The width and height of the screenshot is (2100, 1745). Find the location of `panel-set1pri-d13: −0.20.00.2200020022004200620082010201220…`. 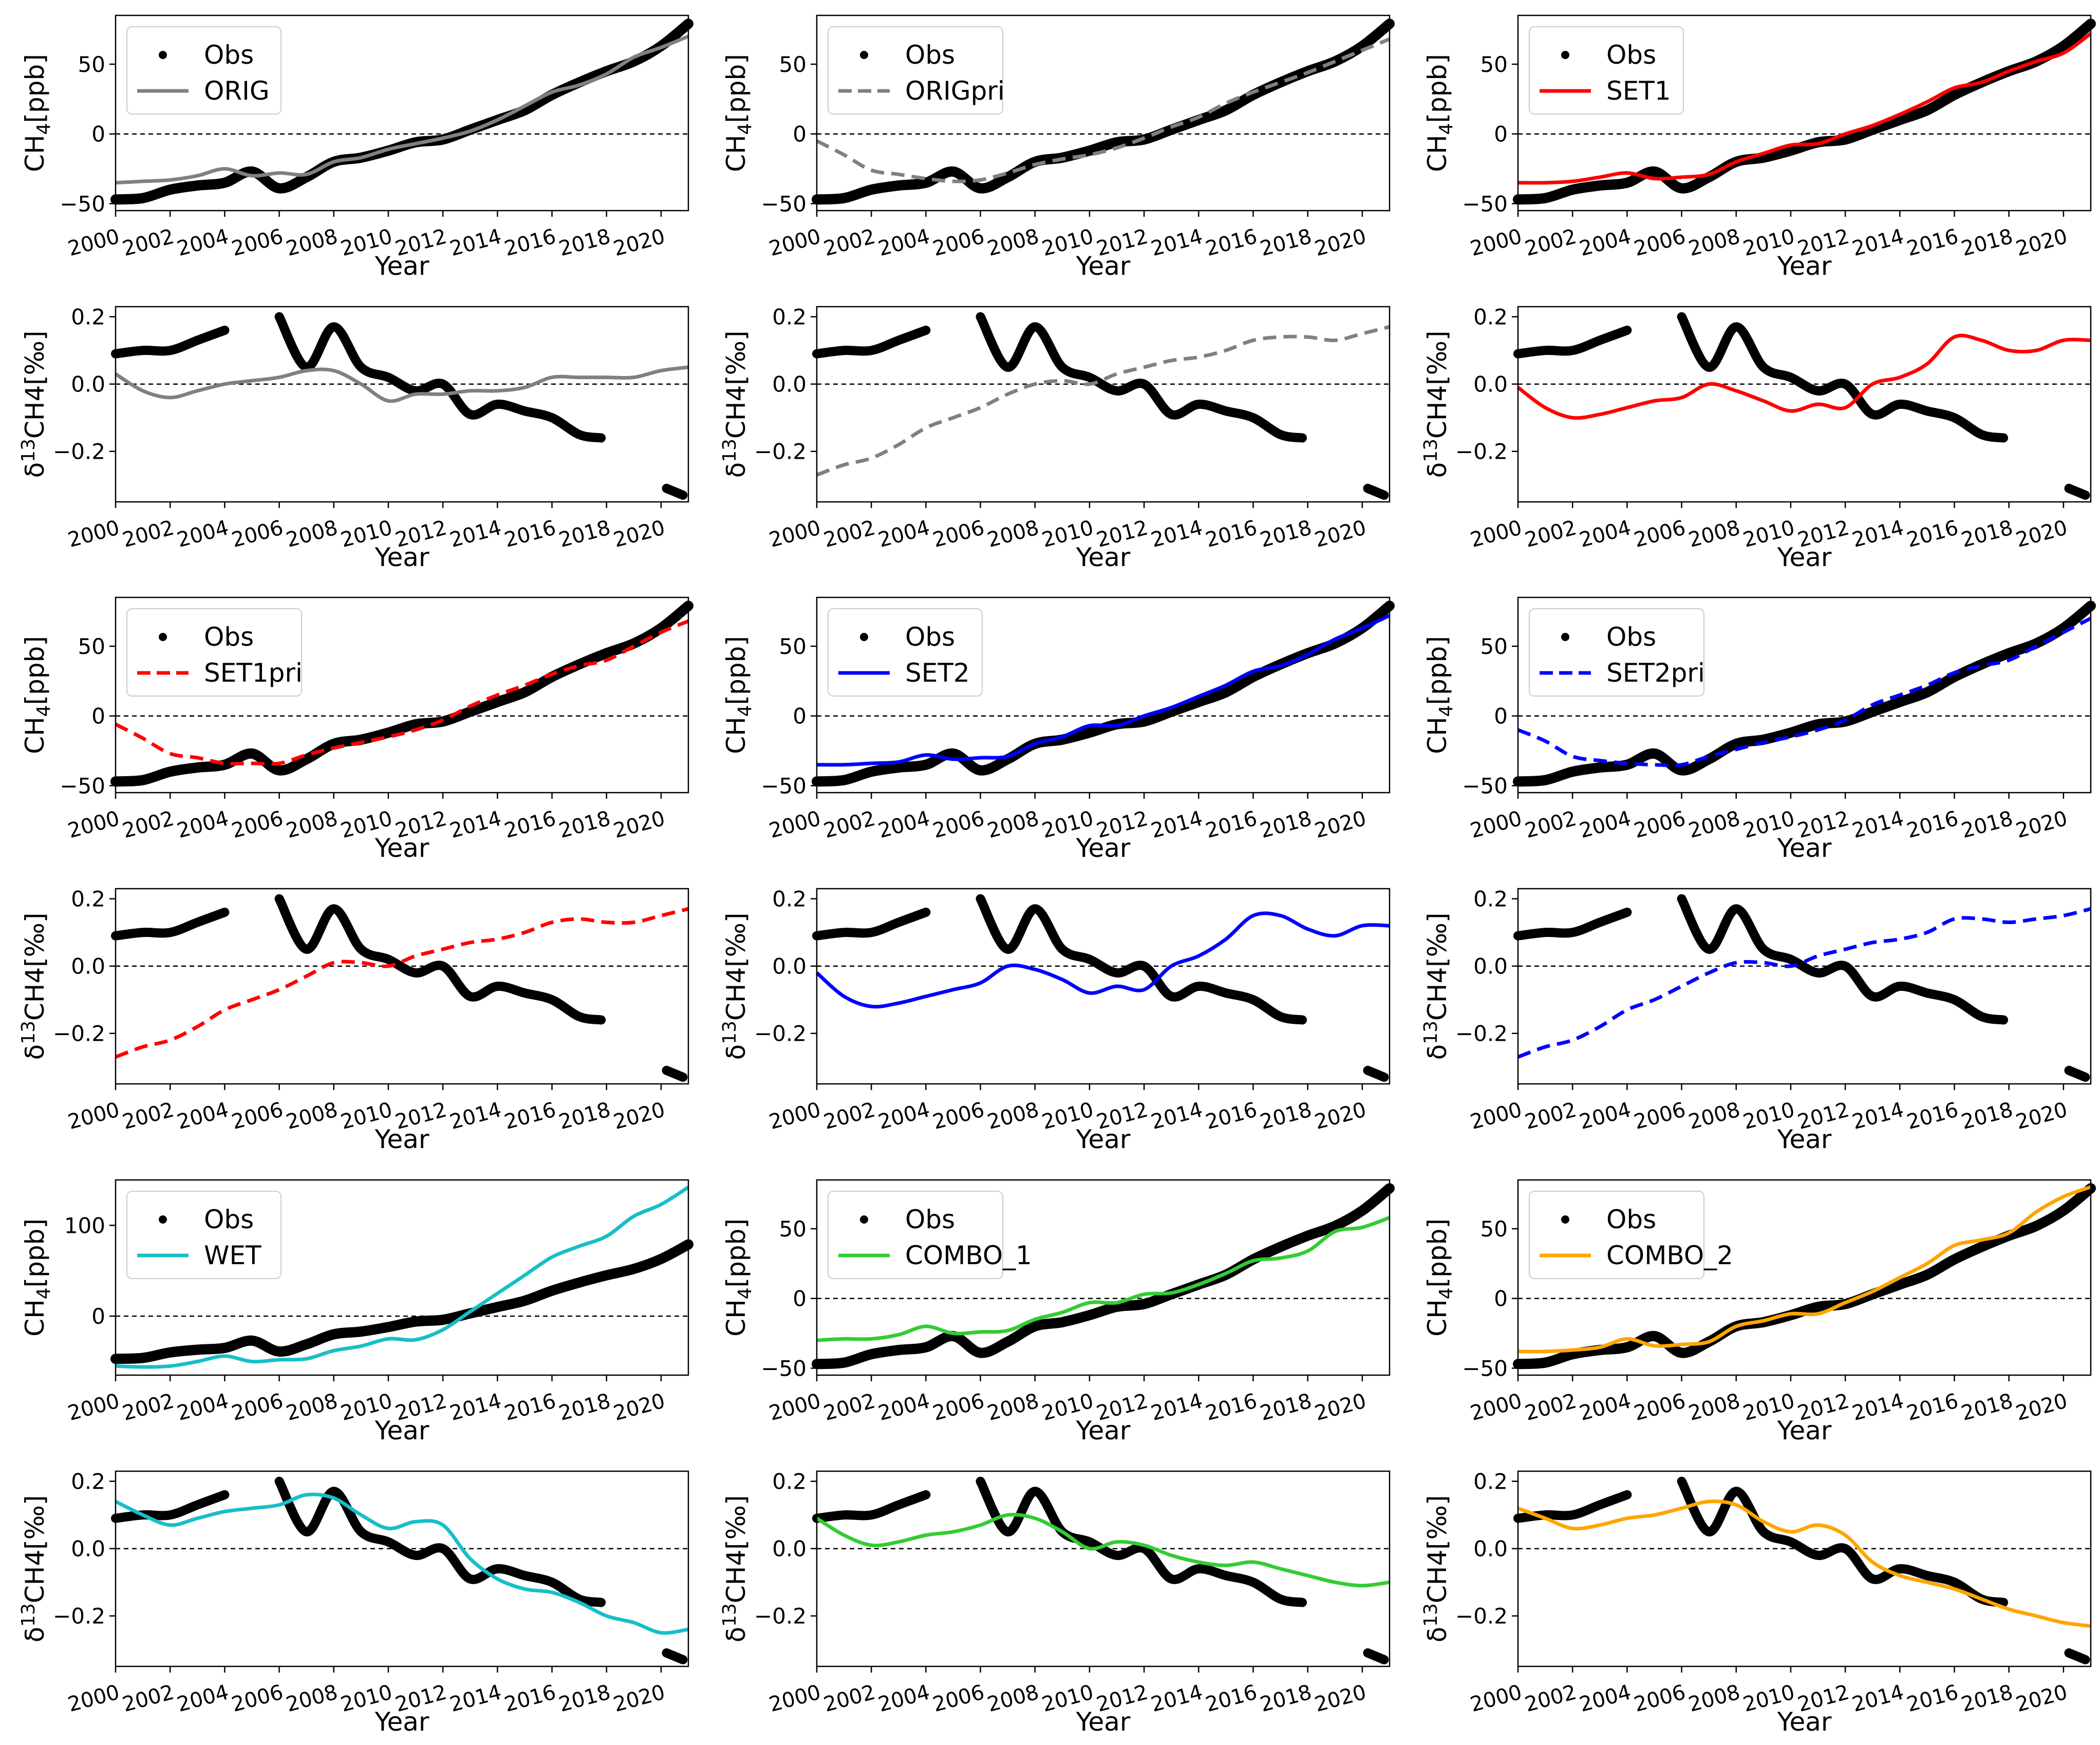

panel-set1pri-d13: −0.20.00.2200020022004200620082010201220… is located at coordinates (353, 1020).